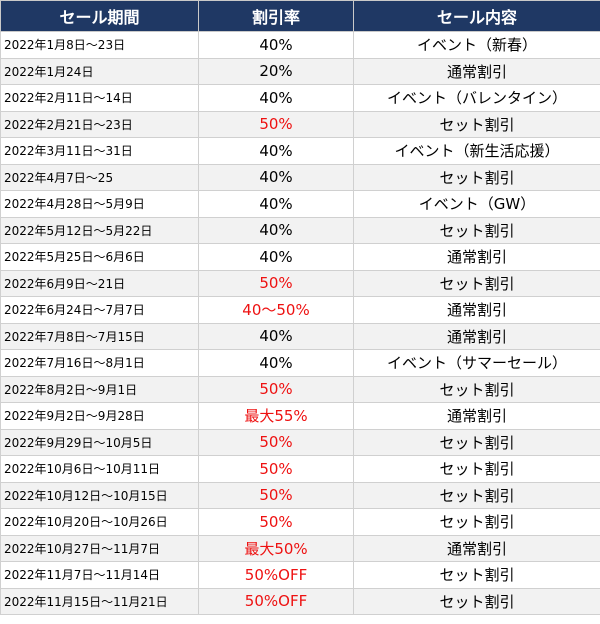  Describe the element at coordinates (276, 310) in the screenshot. I see `discount-rate-cell: 40〜50%` at that location.